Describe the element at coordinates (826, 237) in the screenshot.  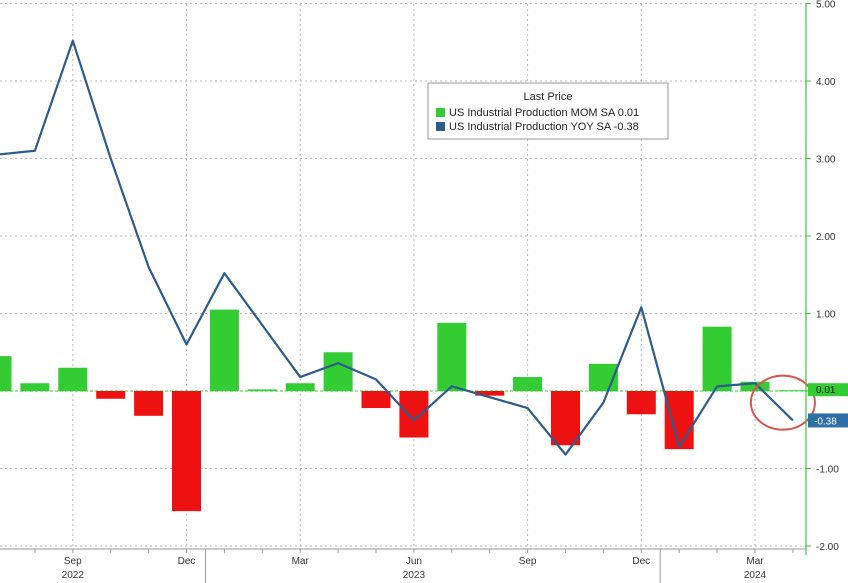
I see `y-tick-label: 2.00` at that location.